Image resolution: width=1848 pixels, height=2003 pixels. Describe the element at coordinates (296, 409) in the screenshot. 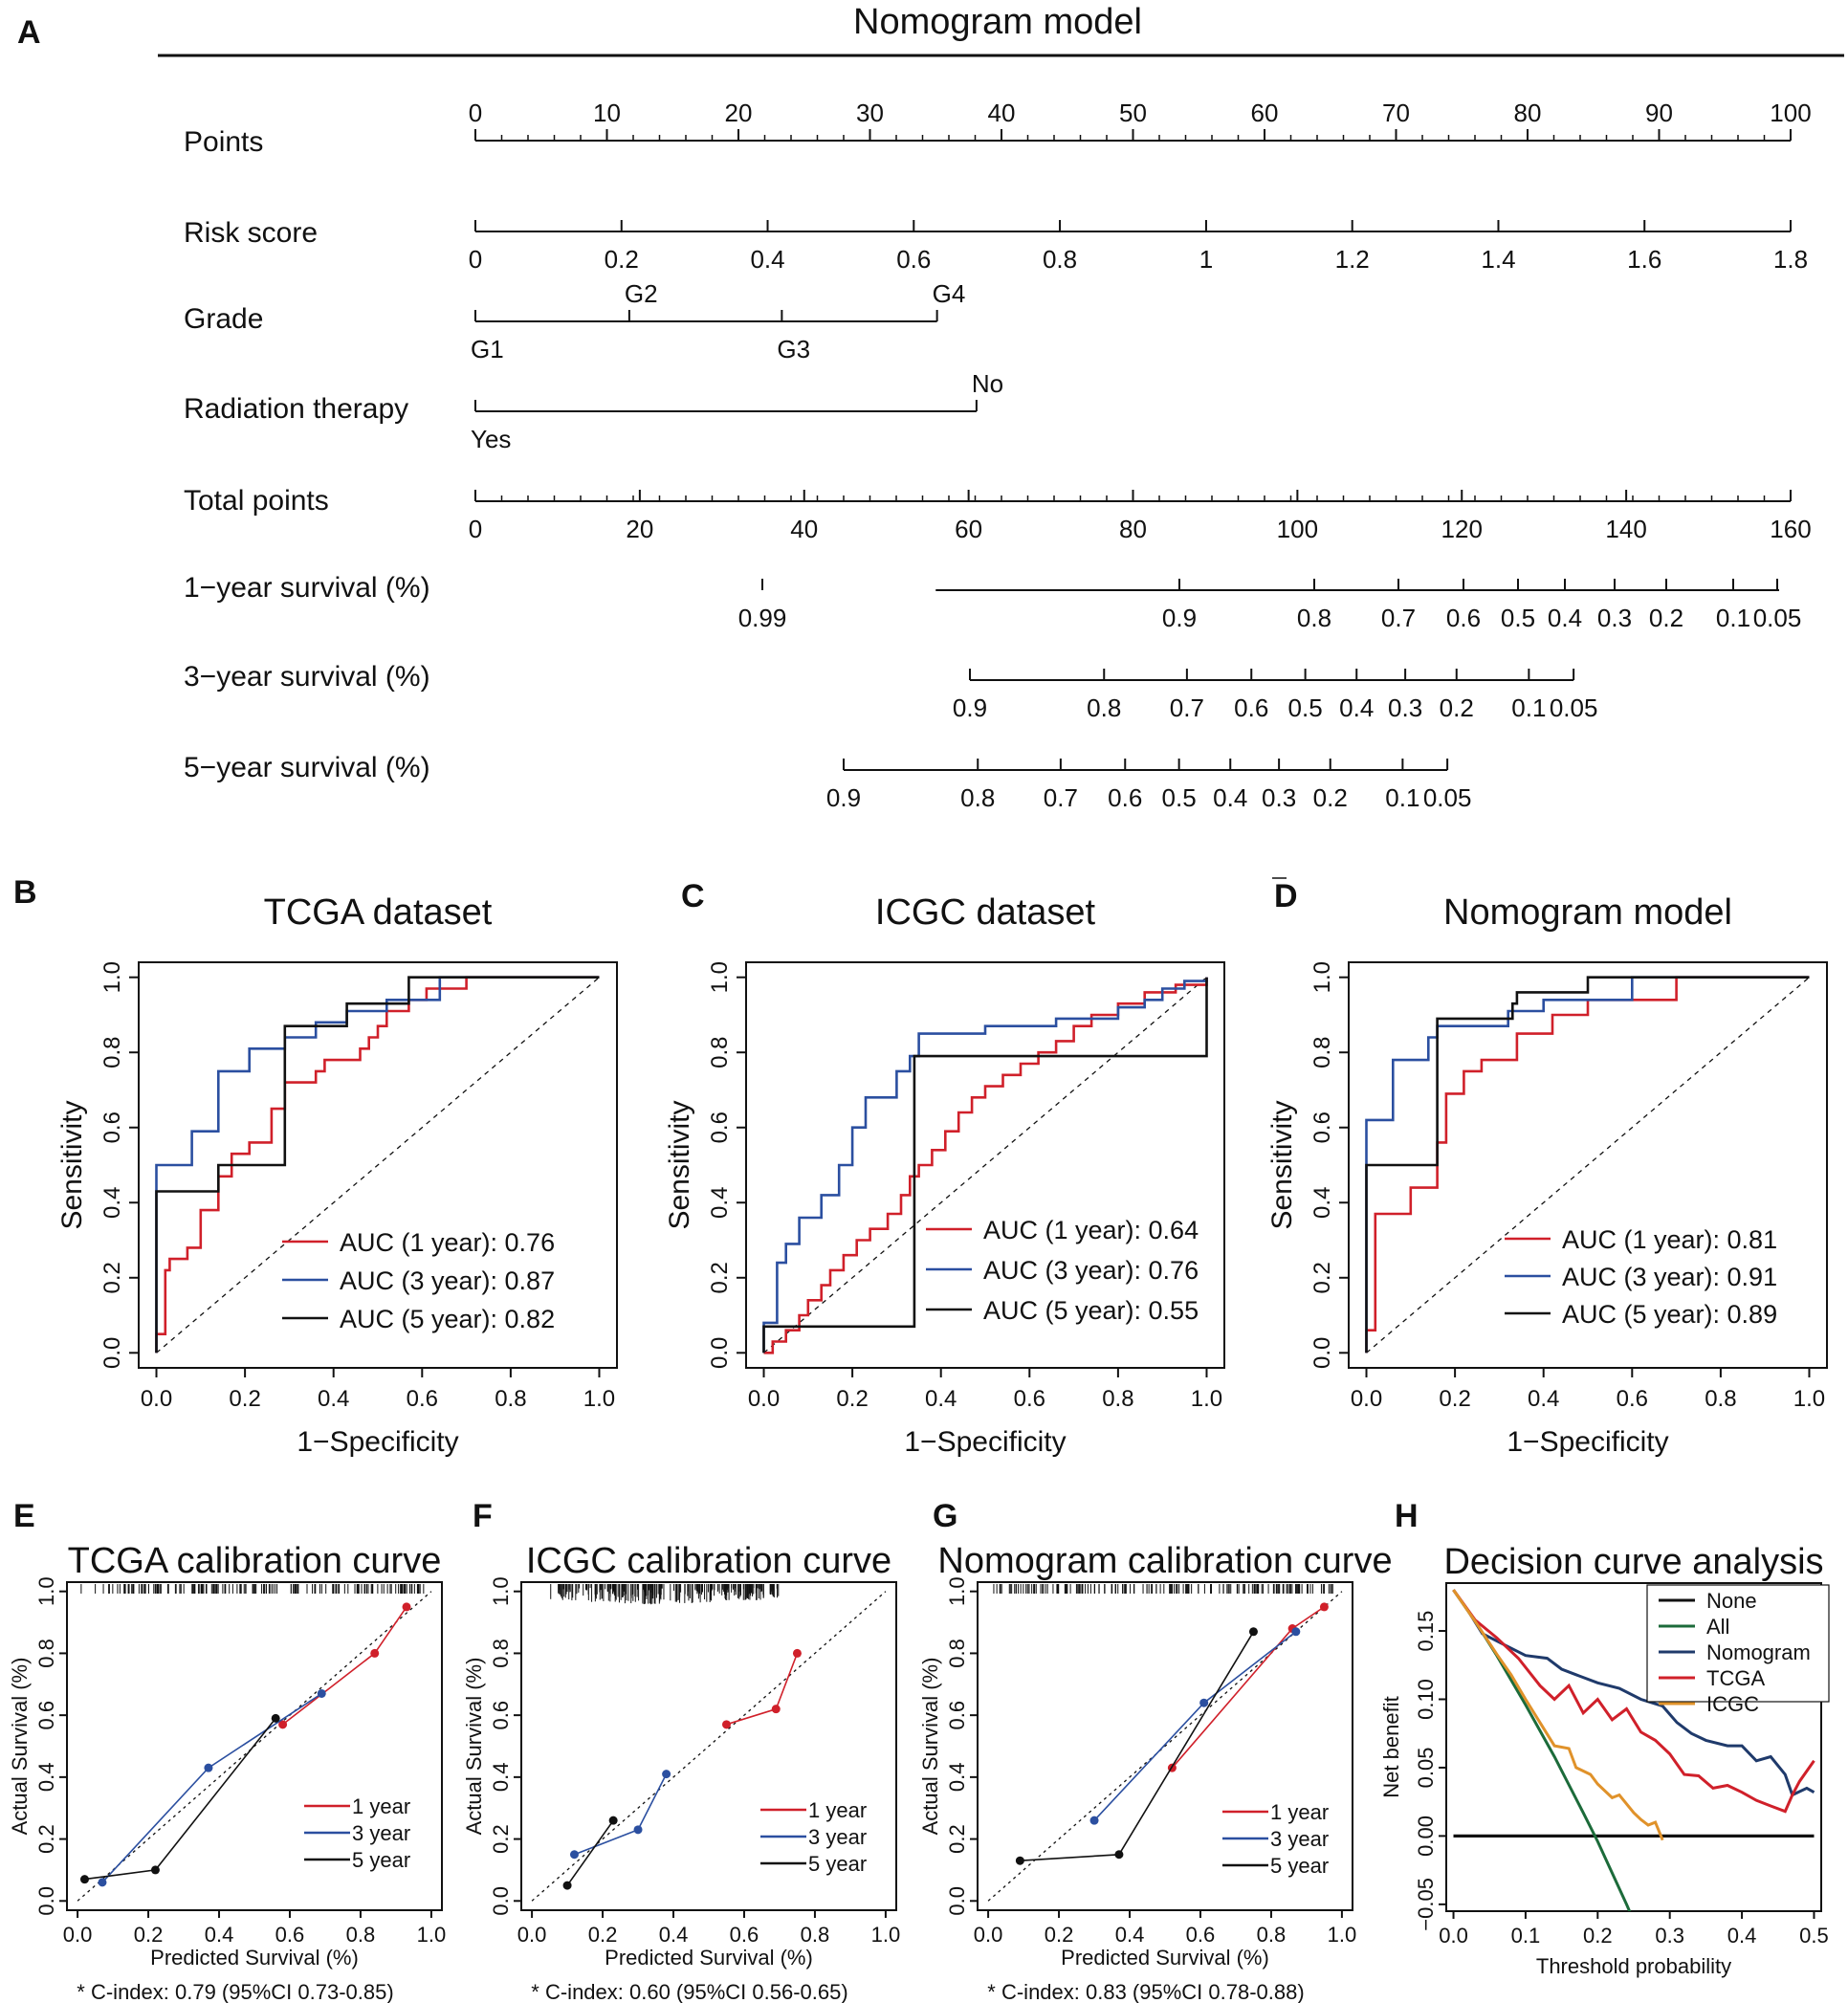

I see `nomogram-row-label: Radiation therapy` at that location.